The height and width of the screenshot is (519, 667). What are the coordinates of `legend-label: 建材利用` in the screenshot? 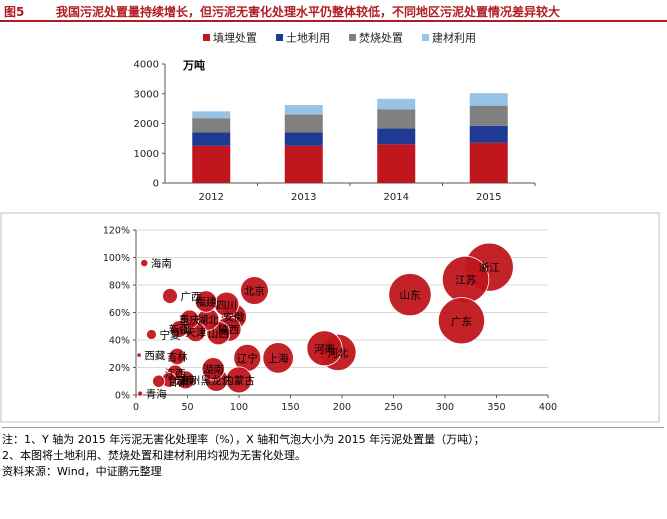 It's located at (454, 38).